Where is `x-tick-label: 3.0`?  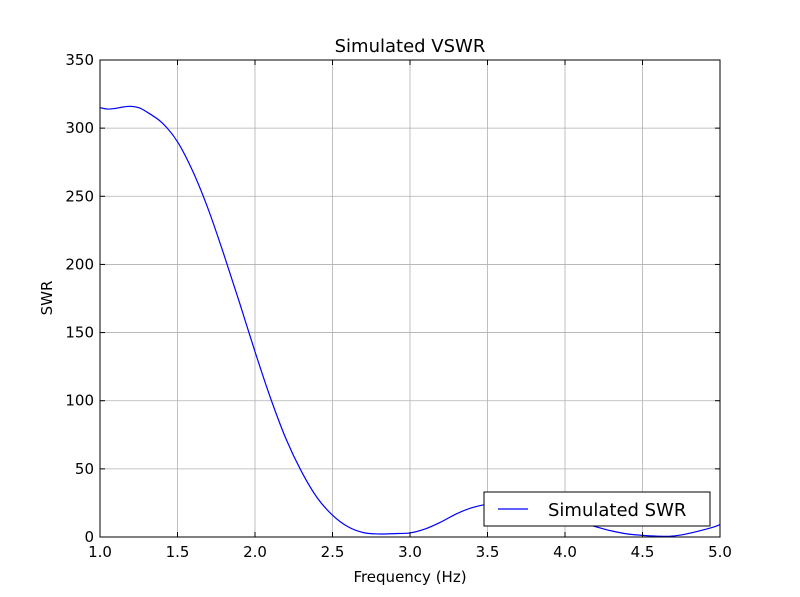
x-tick-label: 3.0 is located at coordinates (410, 552).